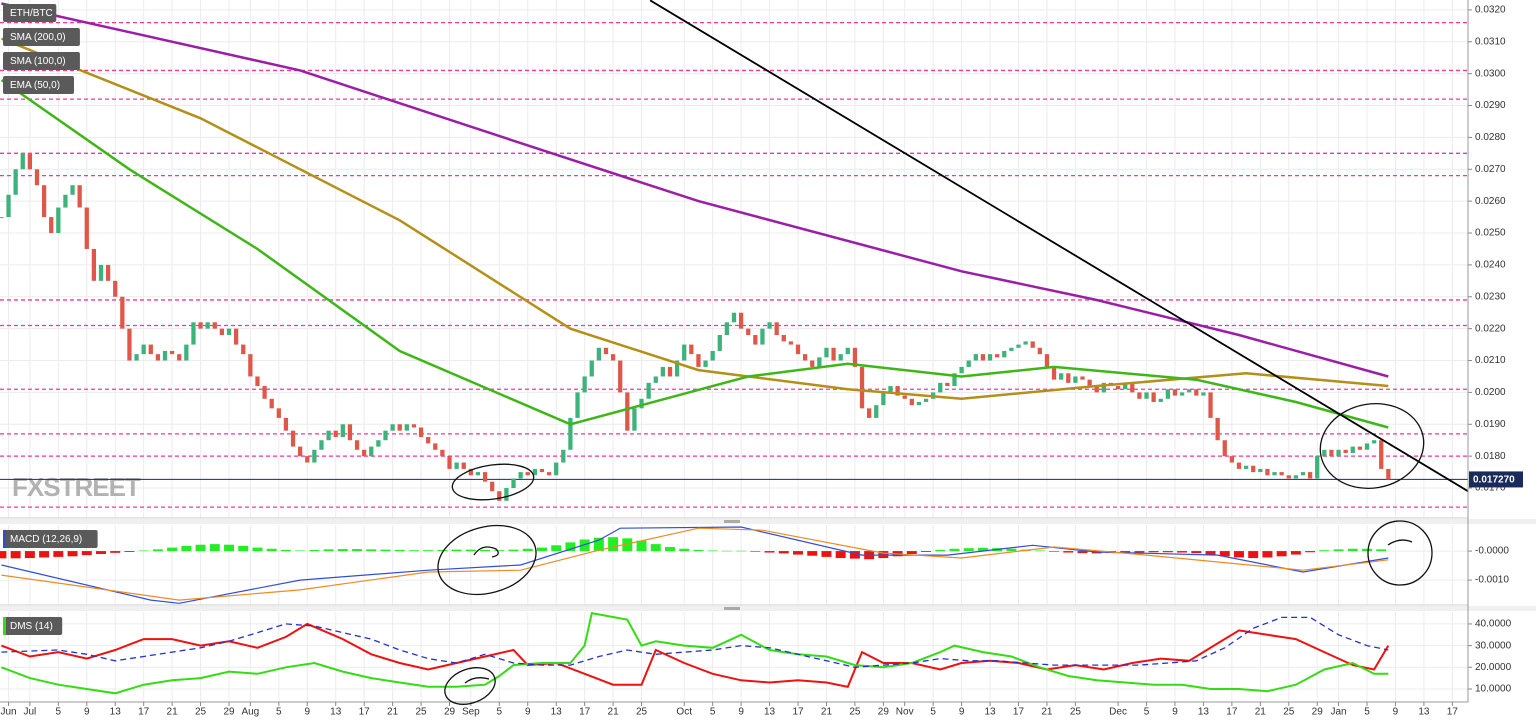 The image size is (1536, 720). Describe the element at coordinates (734, 565) in the screenshot. I see `panel-background` at that location.